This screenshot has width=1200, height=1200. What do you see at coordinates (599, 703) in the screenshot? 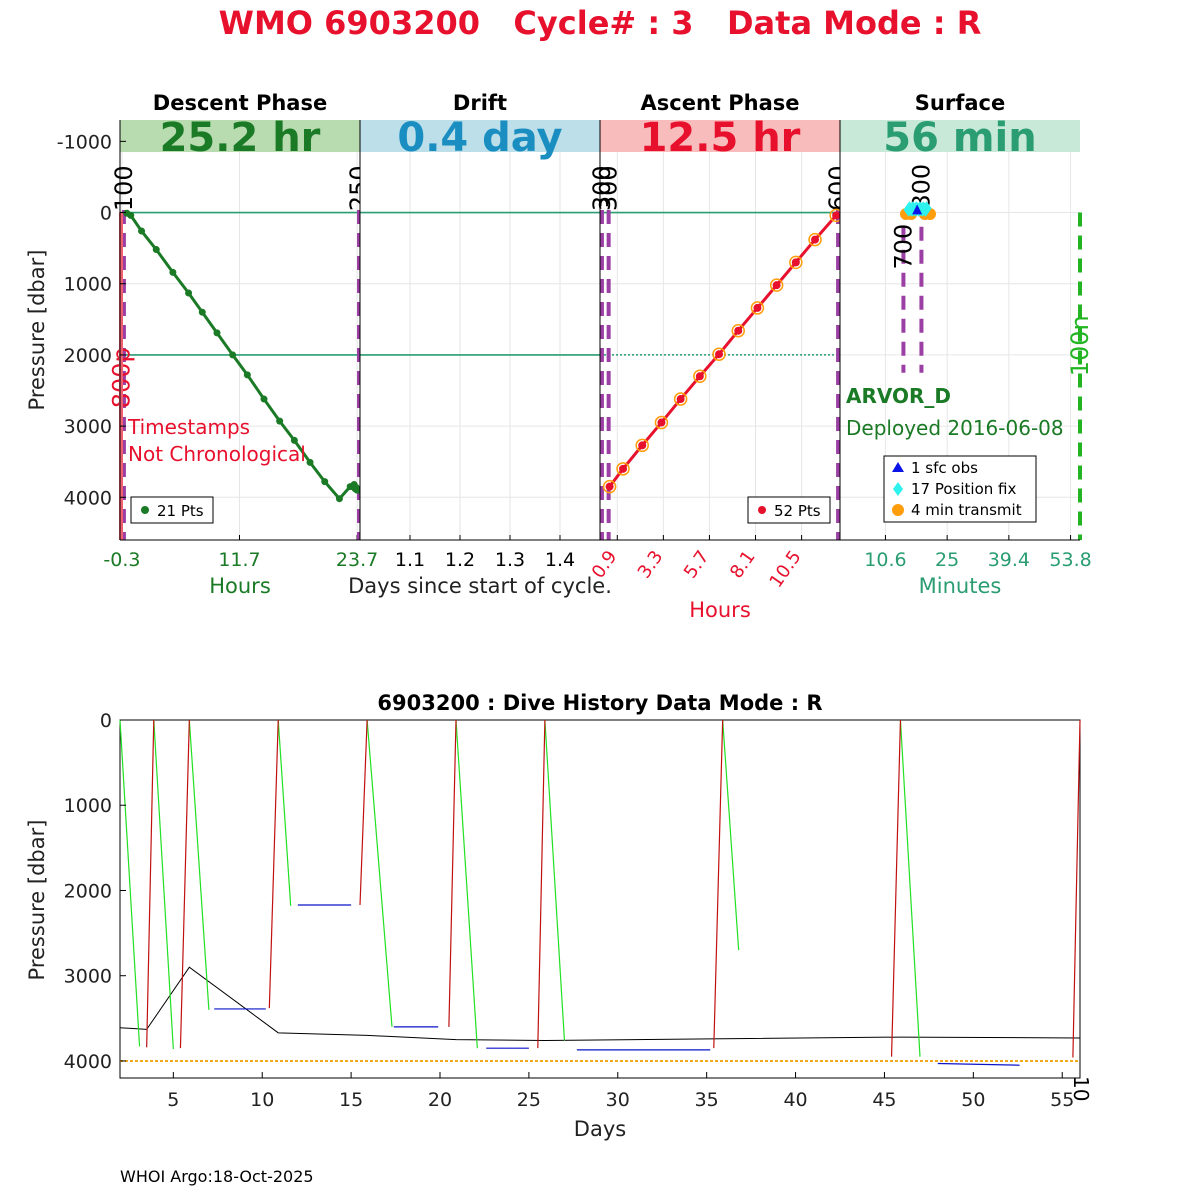
I see `history-title: 6903200 : Dive History Data Mode : R` at bounding box center [599, 703].